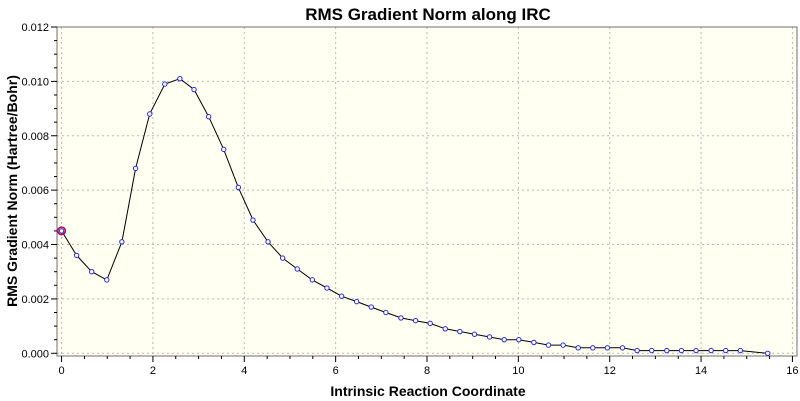 This screenshot has width=800, height=401. I want to click on highlighted-point, so click(61, 231).